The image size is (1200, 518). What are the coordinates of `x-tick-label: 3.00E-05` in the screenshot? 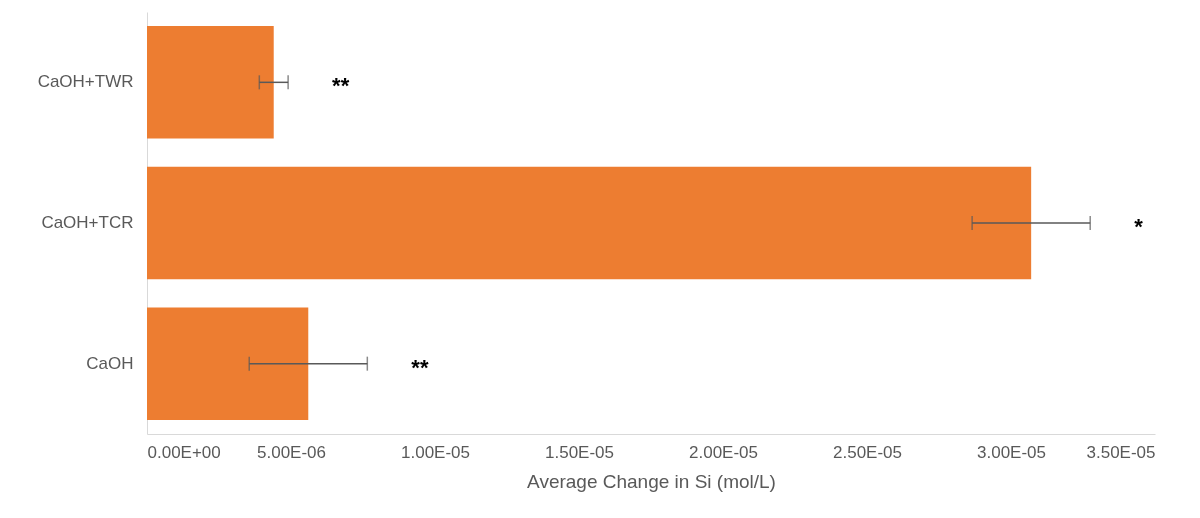 It's located at (1011, 452).